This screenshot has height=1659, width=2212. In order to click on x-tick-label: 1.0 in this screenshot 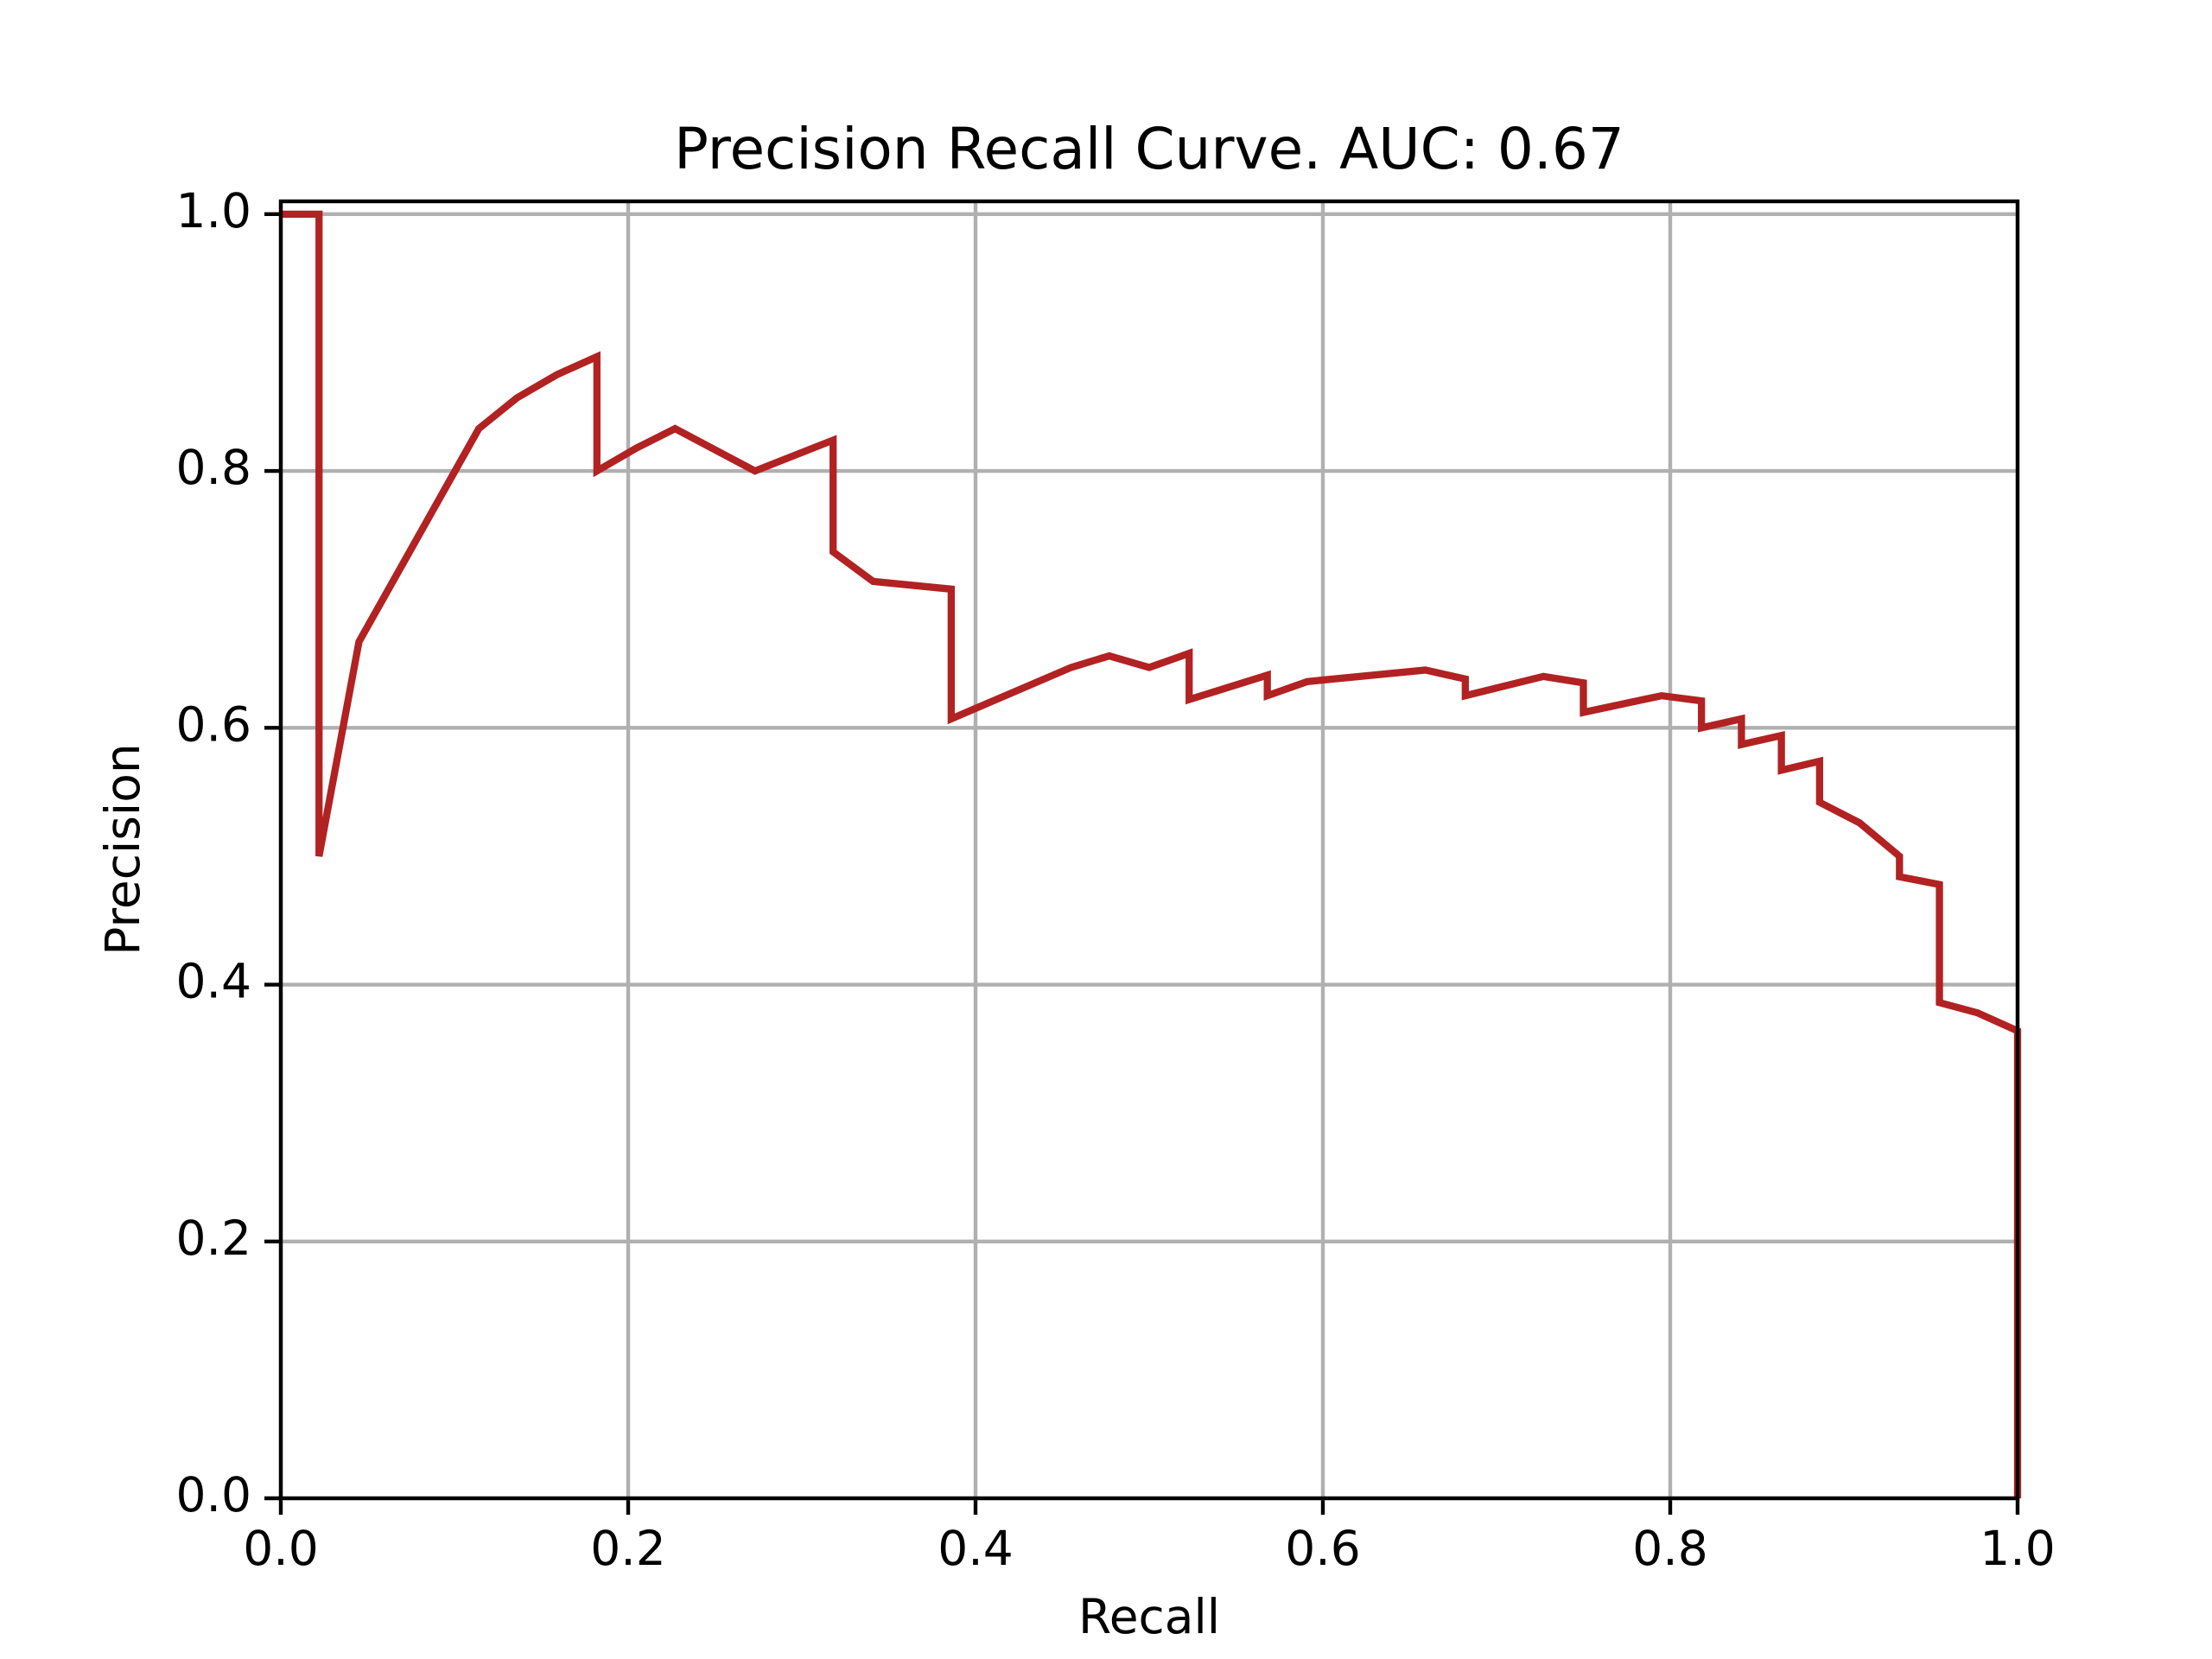, I will do `click(2017, 1548)`.